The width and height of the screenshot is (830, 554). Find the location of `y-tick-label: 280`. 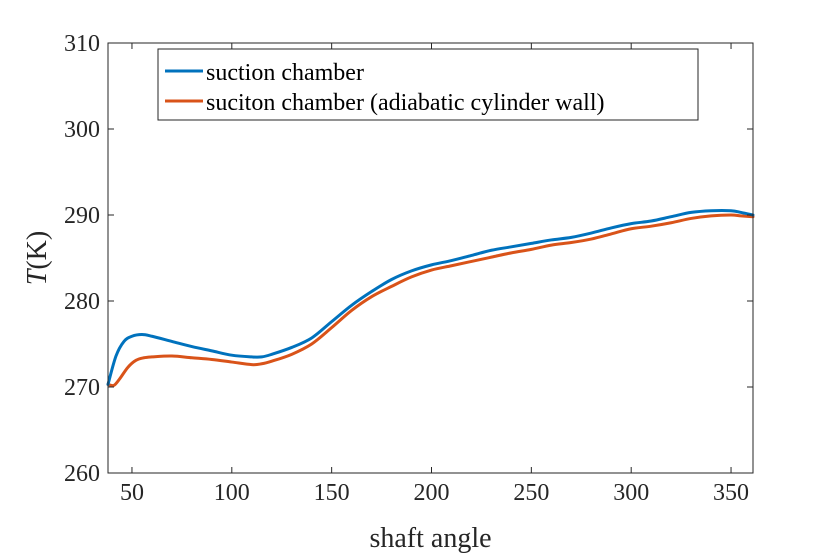

y-tick-label: 280 is located at coordinates (82, 302).